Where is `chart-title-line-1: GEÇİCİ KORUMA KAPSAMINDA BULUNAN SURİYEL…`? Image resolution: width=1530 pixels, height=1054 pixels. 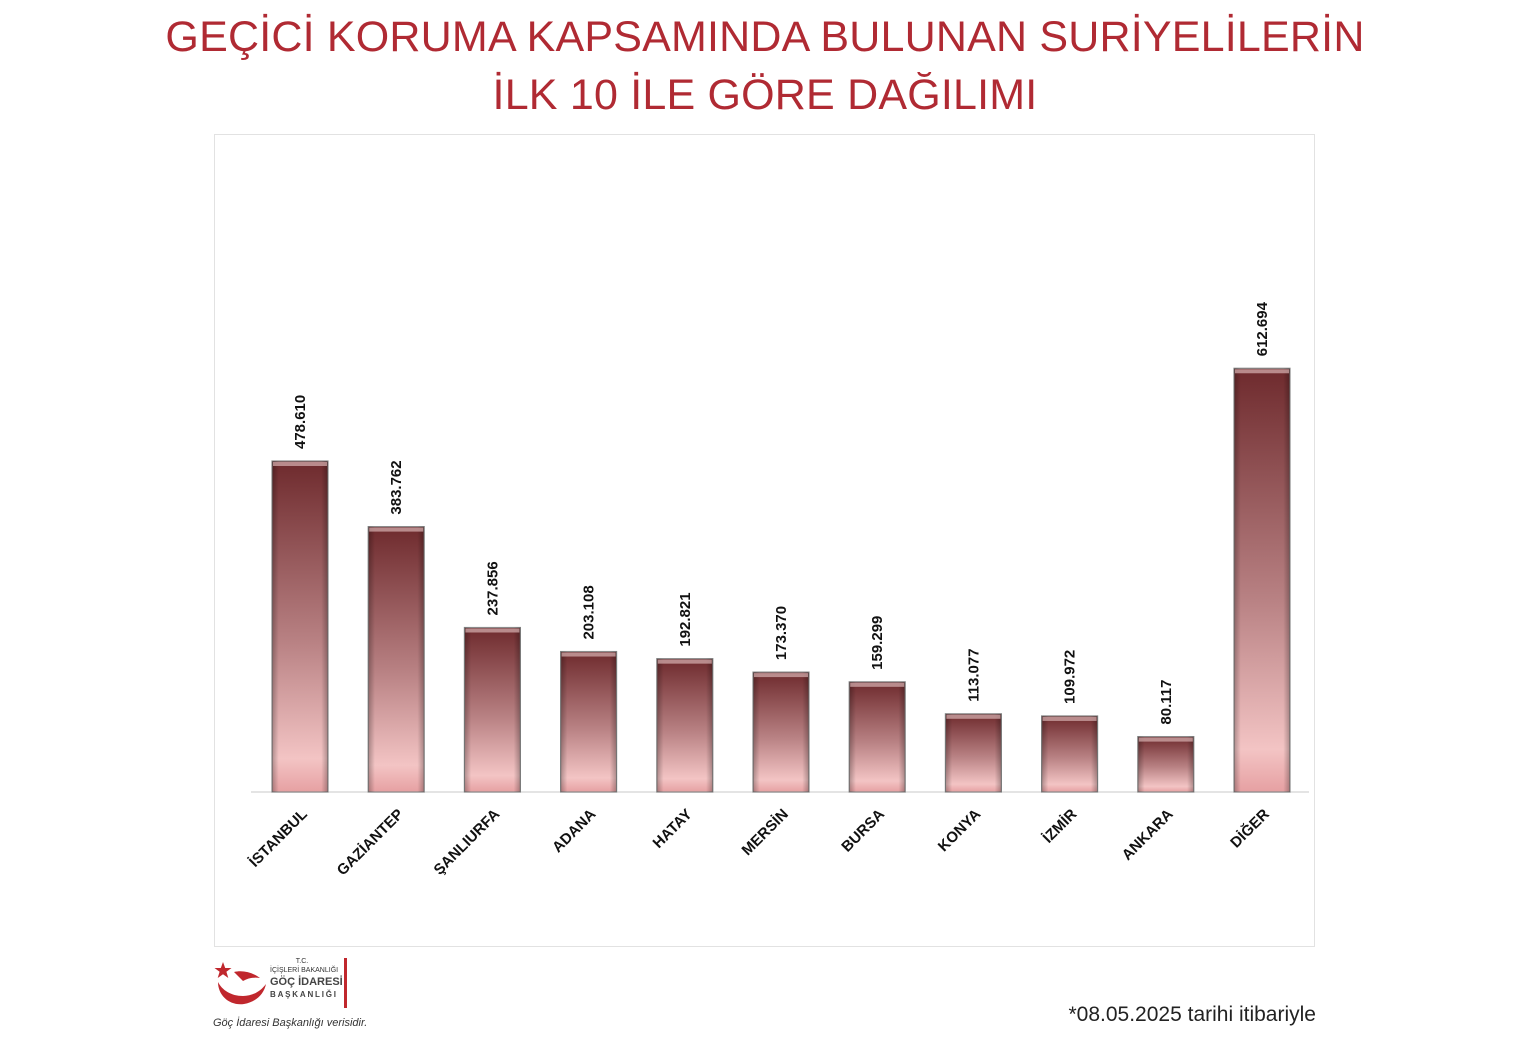 chart-title-line-1: GEÇİCİ KORUMA KAPSAMINDA BULUNAN SURİYEL… is located at coordinates (765, 37).